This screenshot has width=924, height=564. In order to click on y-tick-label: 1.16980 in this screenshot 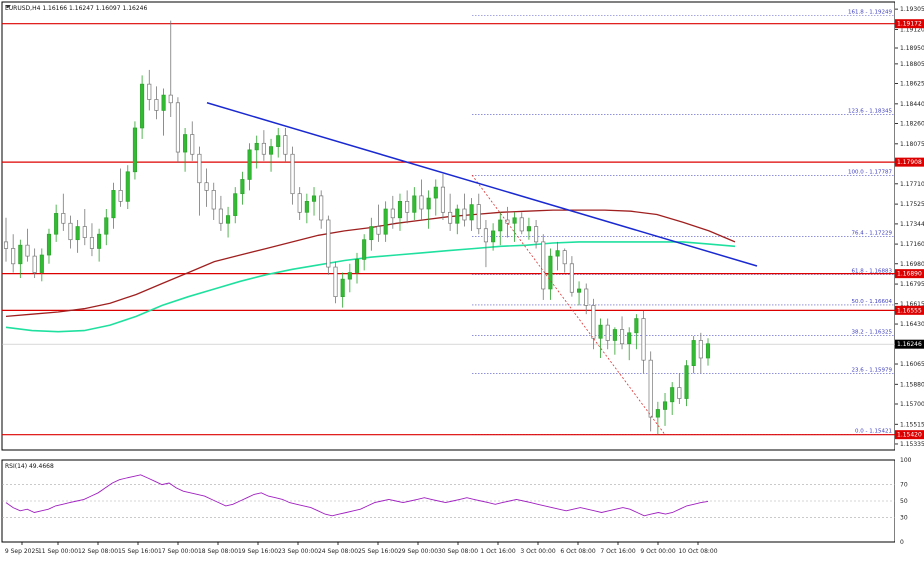, I will do `click(912, 264)`.